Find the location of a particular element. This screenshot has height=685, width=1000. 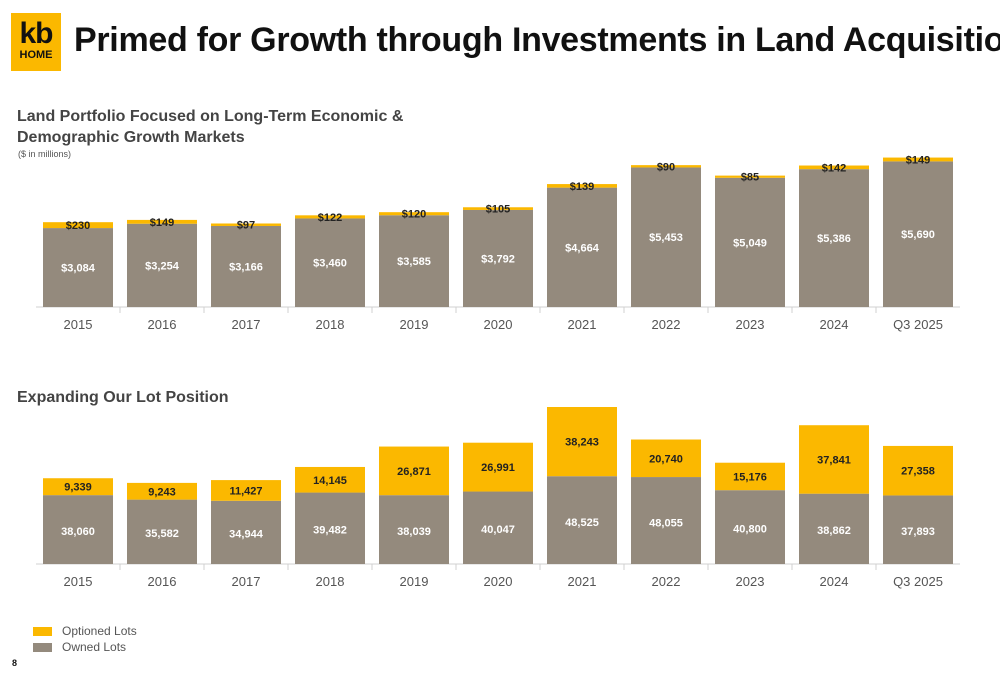

logo-home: HOME is located at coordinates (36, 55).